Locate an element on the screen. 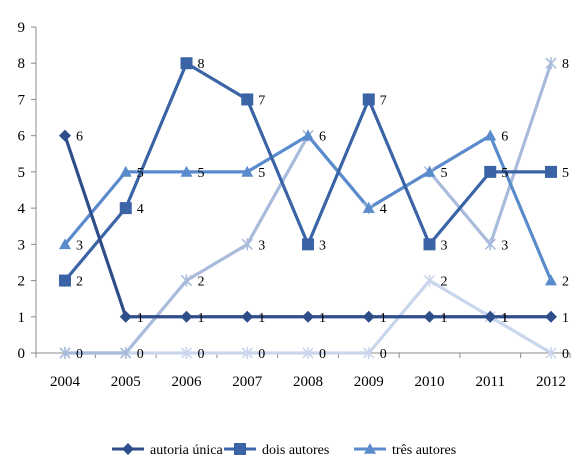 This screenshot has width=581, height=464. y-tick-label: 1 is located at coordinates (22, 318).